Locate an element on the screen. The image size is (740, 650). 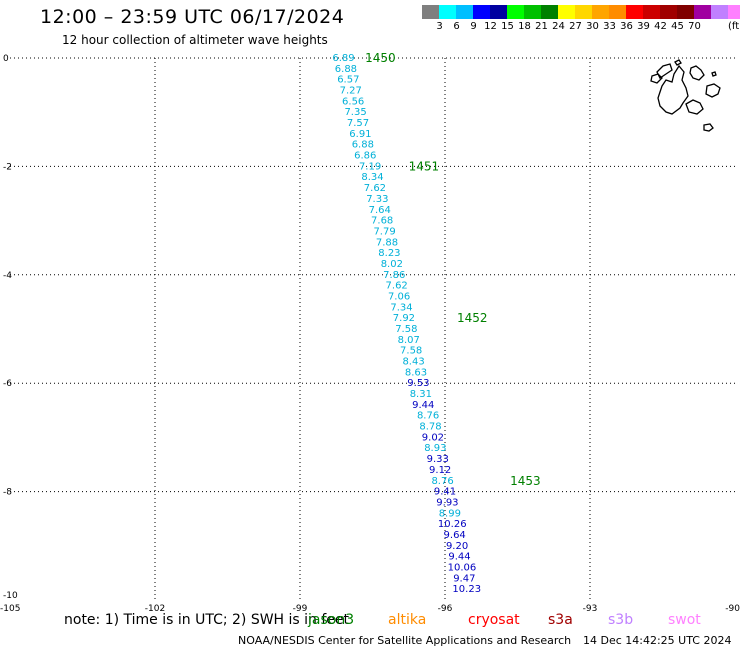
wave-height-label: 7.06 is located at coordinates (399, 296).